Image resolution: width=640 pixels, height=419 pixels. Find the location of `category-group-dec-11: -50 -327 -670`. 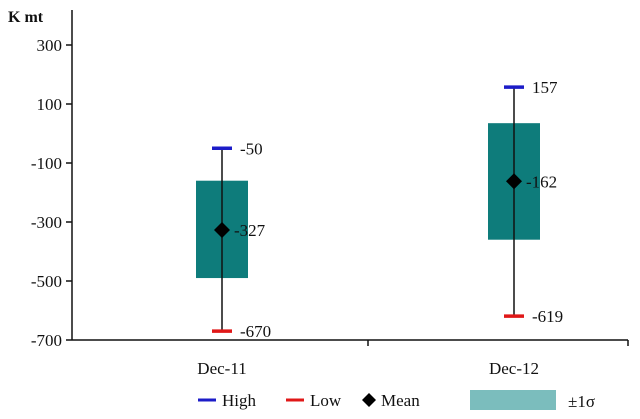

category-group-dec-11: -50 -327 -670 is located at coordinates (233, 240).